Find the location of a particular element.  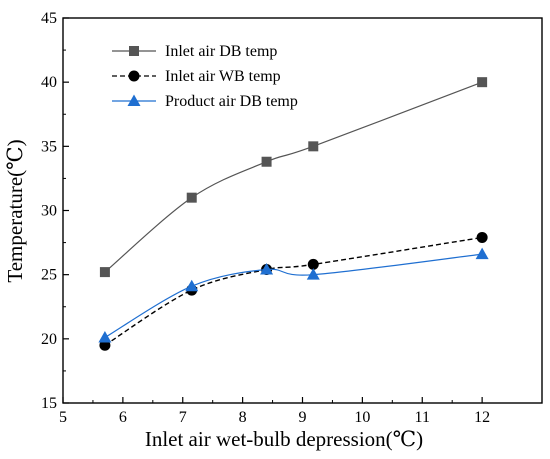

y-tick-label: 20 is located at coordinates (49, 339).